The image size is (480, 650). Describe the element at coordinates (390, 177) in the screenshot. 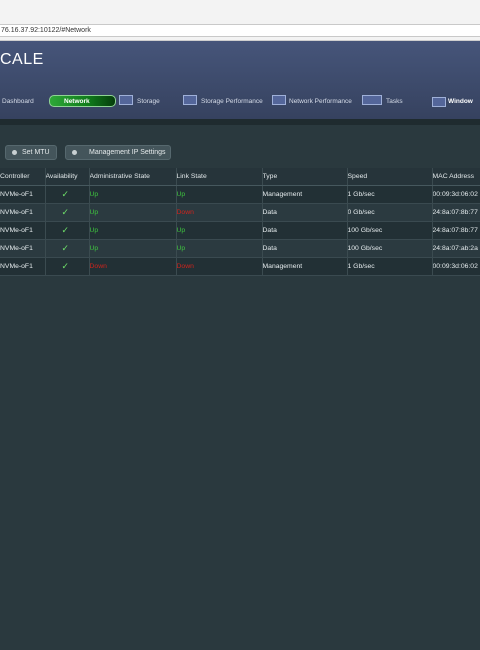

I see `column-header: Speed` at that location.